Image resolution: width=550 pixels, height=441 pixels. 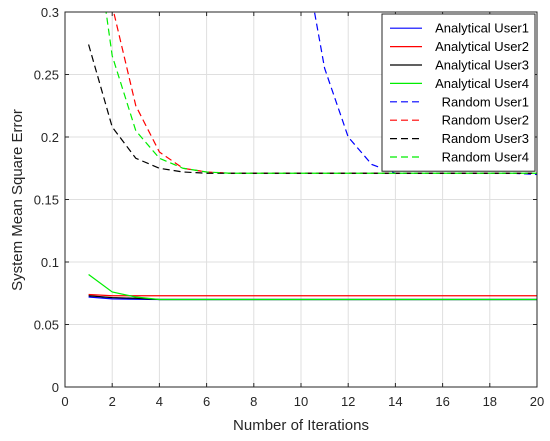 What do you see at coordinates (485, 138) in the screenshot?
I see `legend-label: Random User3` at bounding box center [485, 138].